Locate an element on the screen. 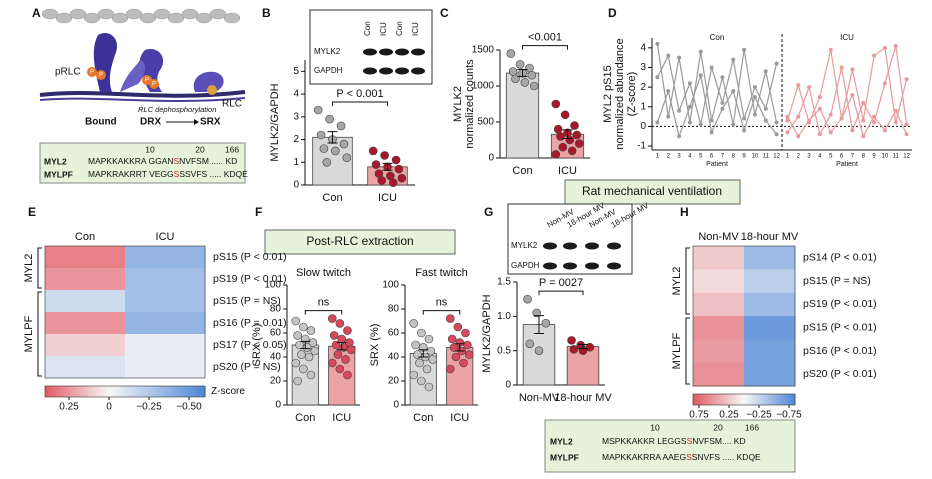  x-tick-label: 5 is located at coordinates (831, 157).